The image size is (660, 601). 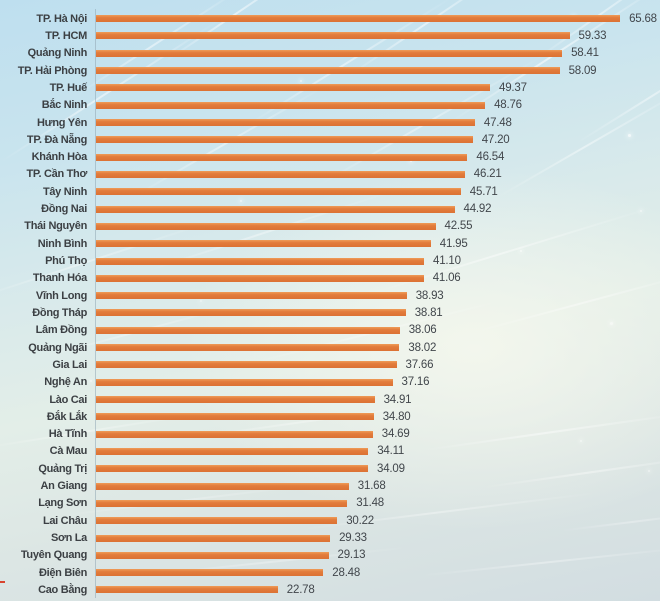 What do you see at coordinates (378, 417) in the screenshot?
I see `bar-zone: 34.80` at bounding box center [378, 417].